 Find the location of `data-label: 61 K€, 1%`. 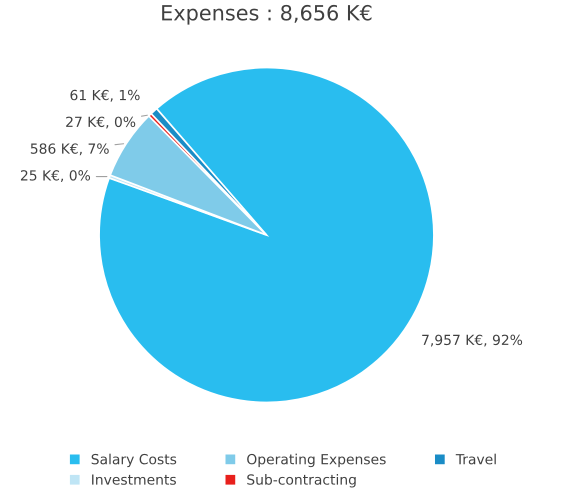

data-label: 61 K€, 1% is located at coordinates (105, 96).